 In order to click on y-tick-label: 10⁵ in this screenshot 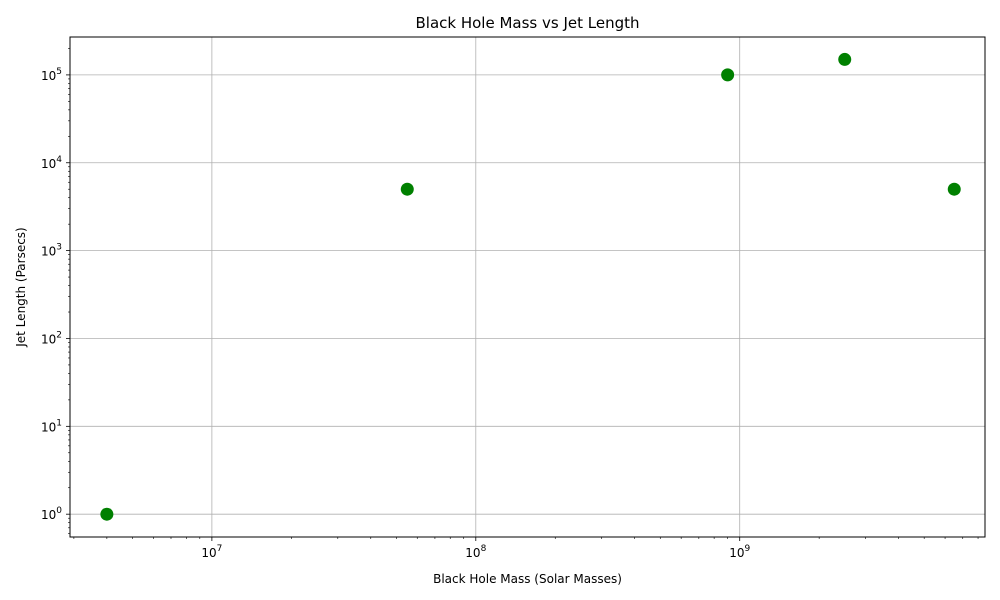, I will do `click(51, 75)`.